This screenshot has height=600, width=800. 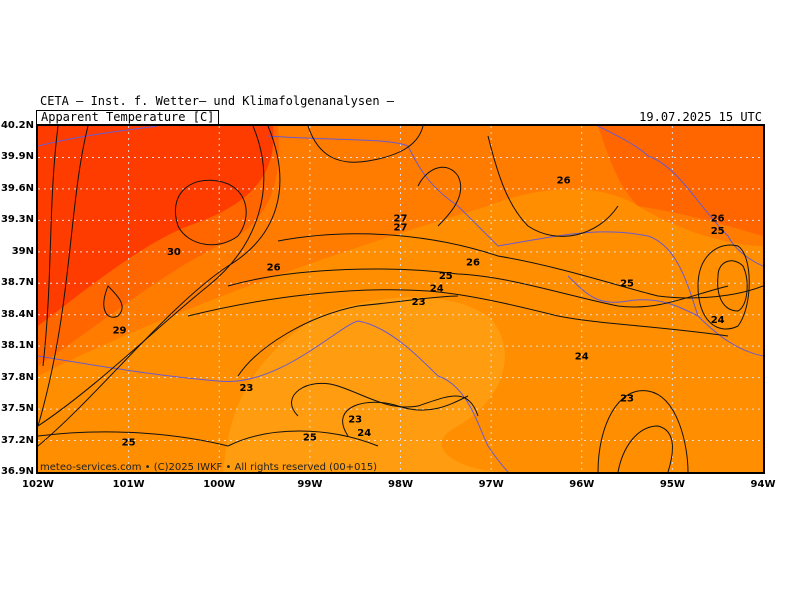 I want to click on longitude-tick-label: 102W, so click(x=38, y=484).